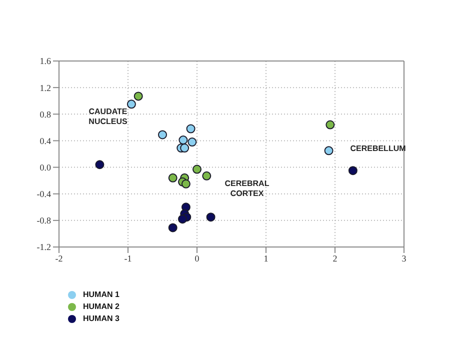 This screenshot has height=338, width=450. What do you see at coordinates (44, 221) in the screenshot?
I see `y-tick-label: -0.8` at bounding box center [44, 221].